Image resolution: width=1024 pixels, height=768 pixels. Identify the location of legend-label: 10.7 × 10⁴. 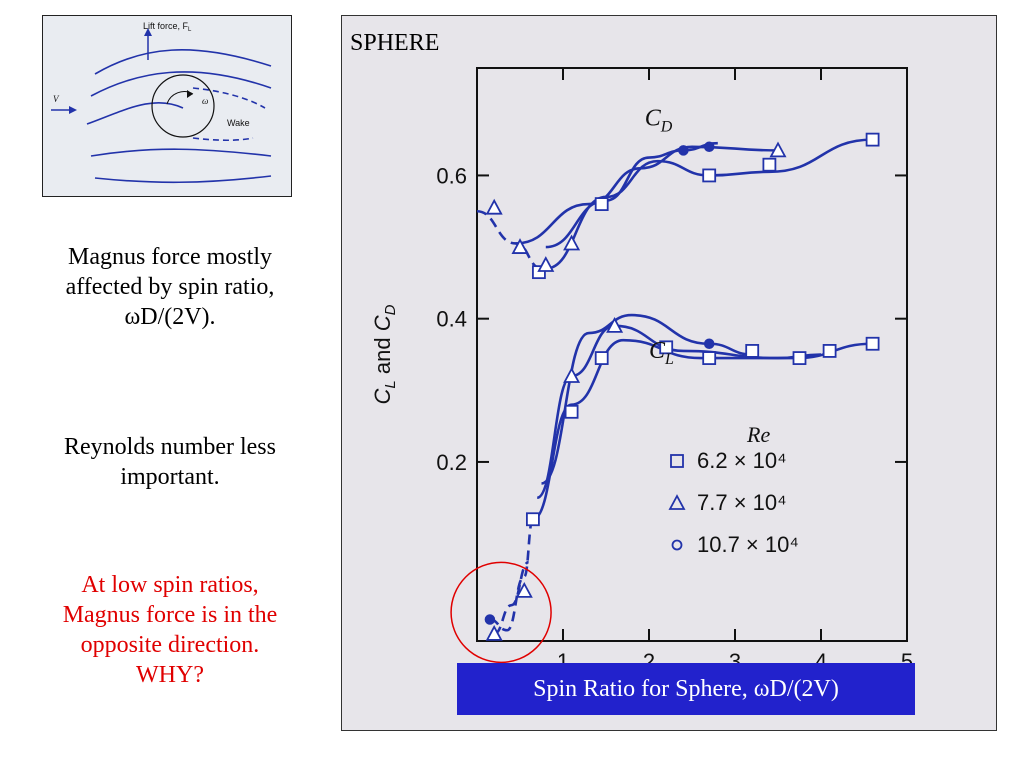
(748, 544).